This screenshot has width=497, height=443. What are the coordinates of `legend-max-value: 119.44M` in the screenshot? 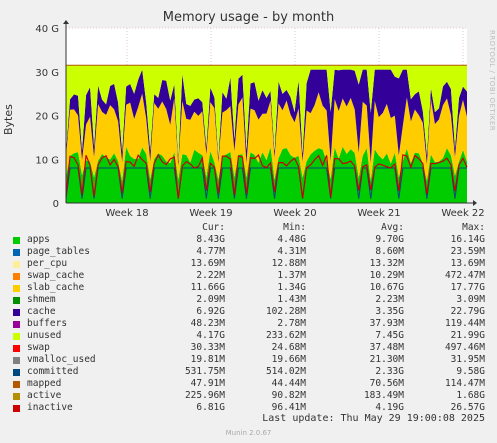 It's located at (464, 323).